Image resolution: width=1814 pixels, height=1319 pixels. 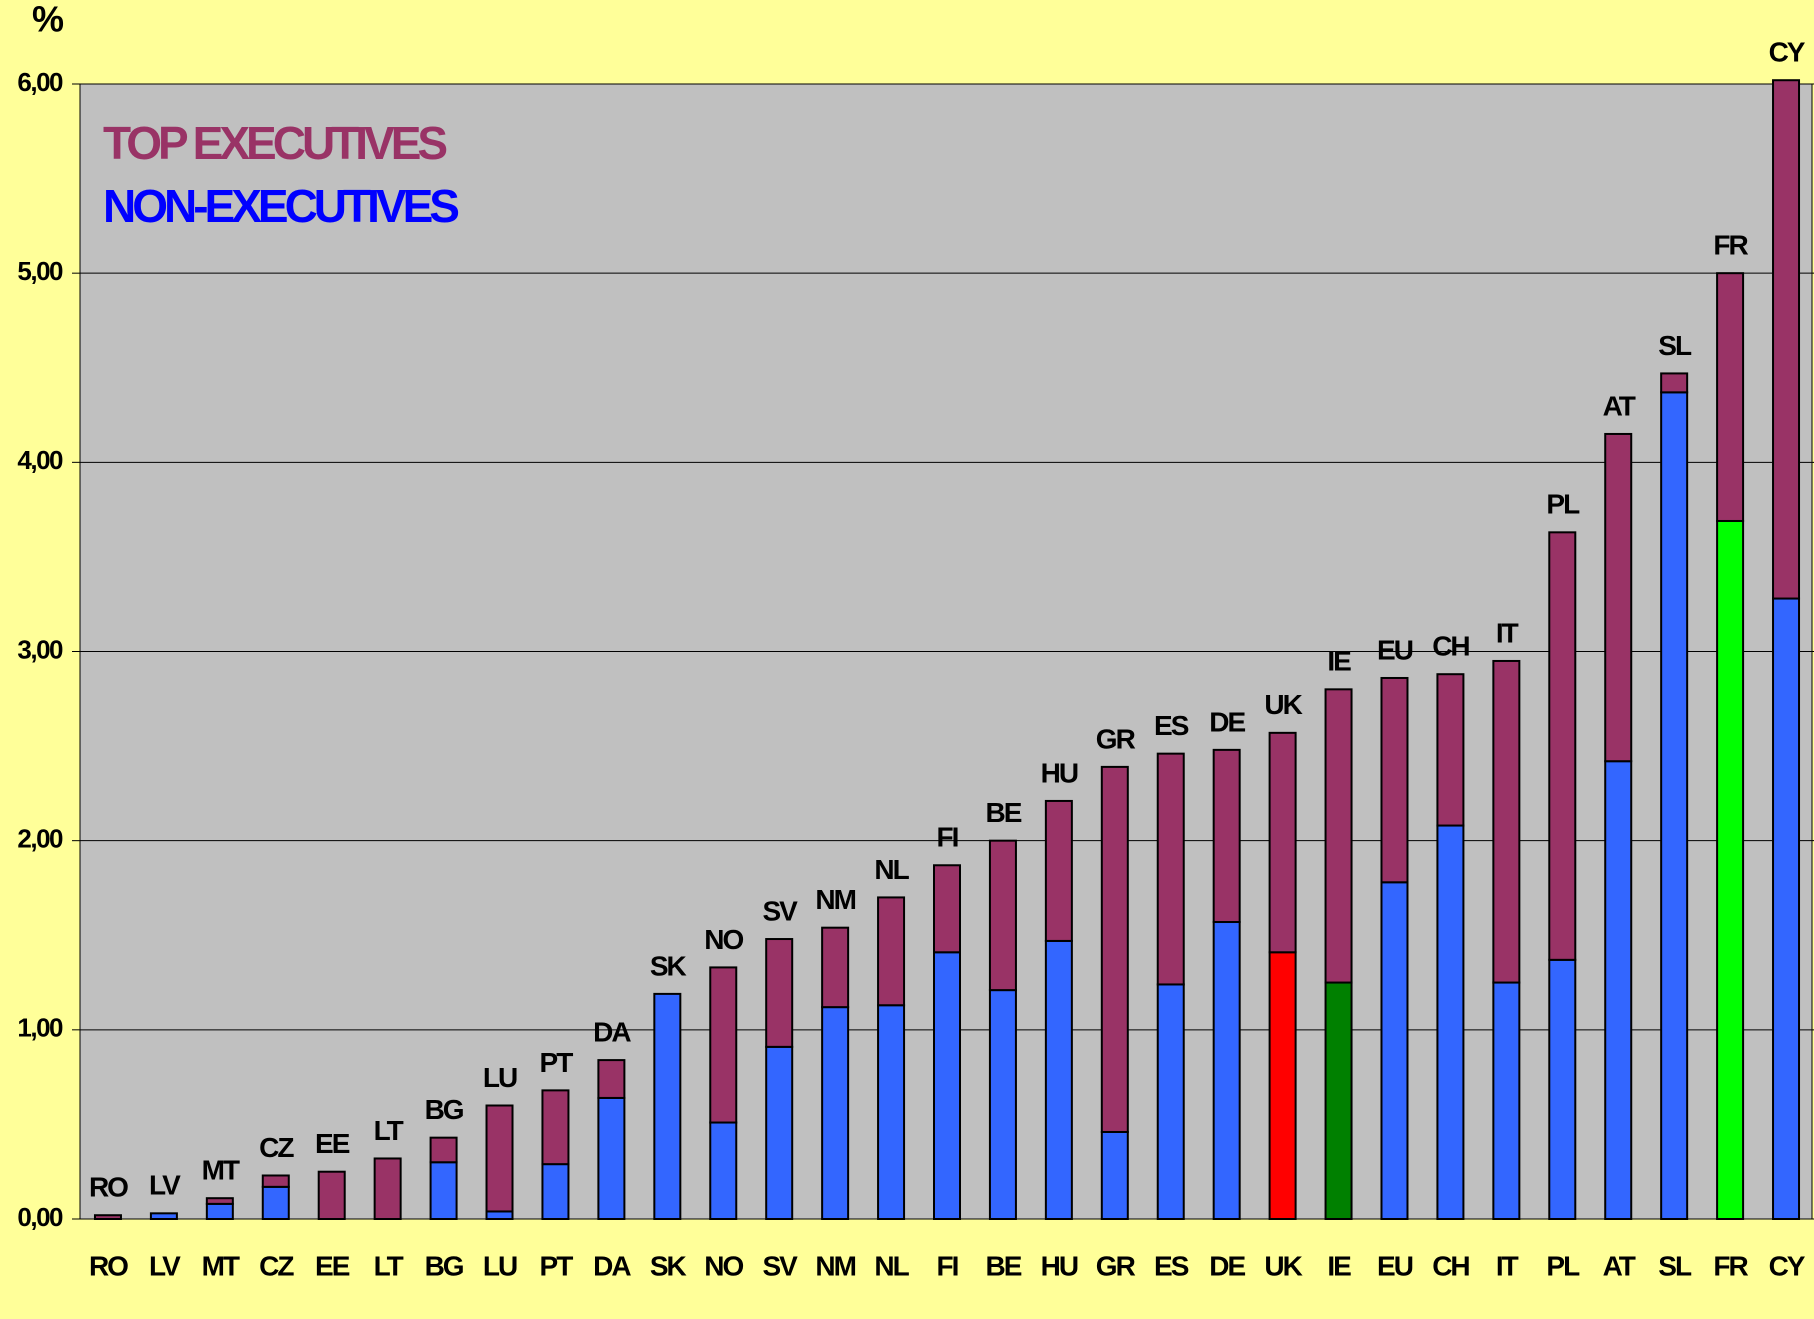 I want to click on bar-label: CZ, so click(x=276, y=1147).